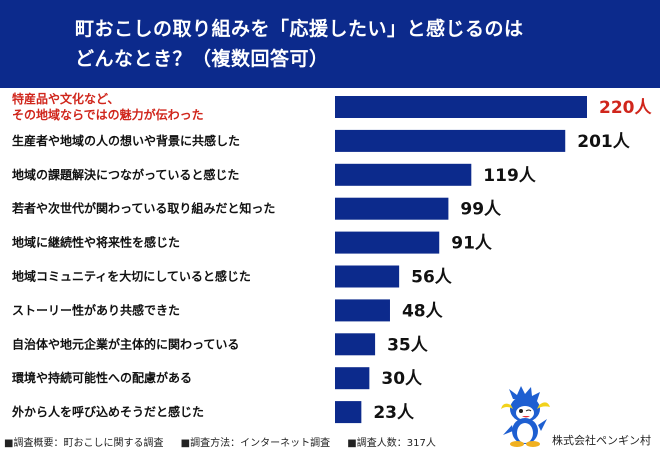 The height and width of the screenshot is (450, 660). I want to click on footer-item: ■調査方法：インターネット調査, so click(255, 443).